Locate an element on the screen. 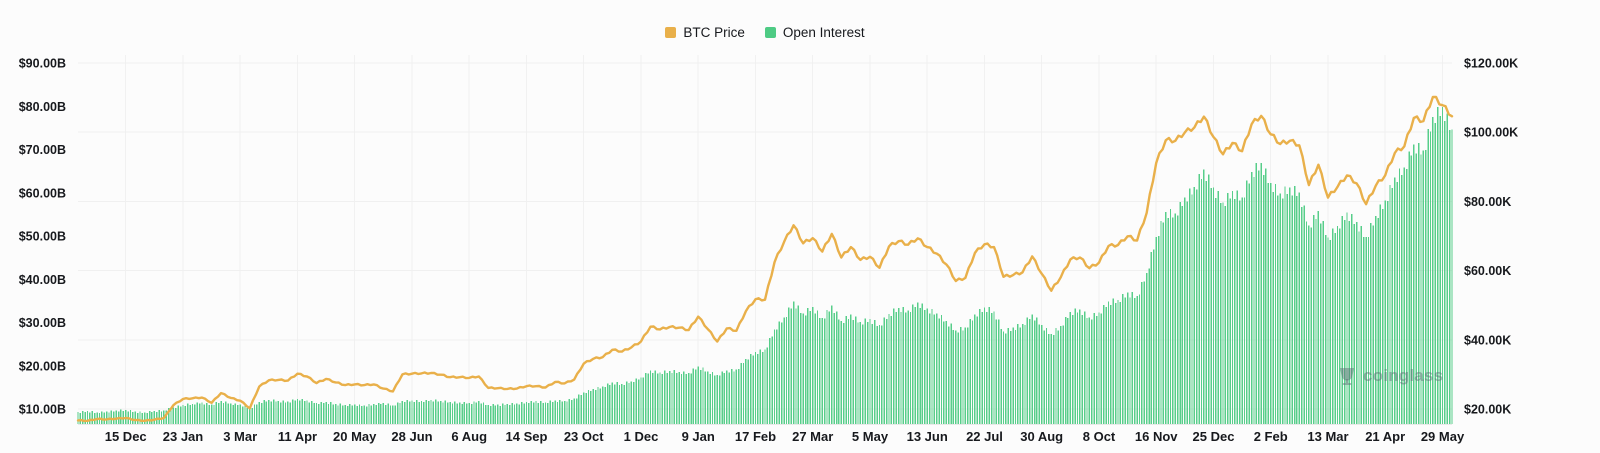 The width and height of the screenshot is (1600, 453). x-axis-tick-label: 20 May is located at coordinates (355, 436).